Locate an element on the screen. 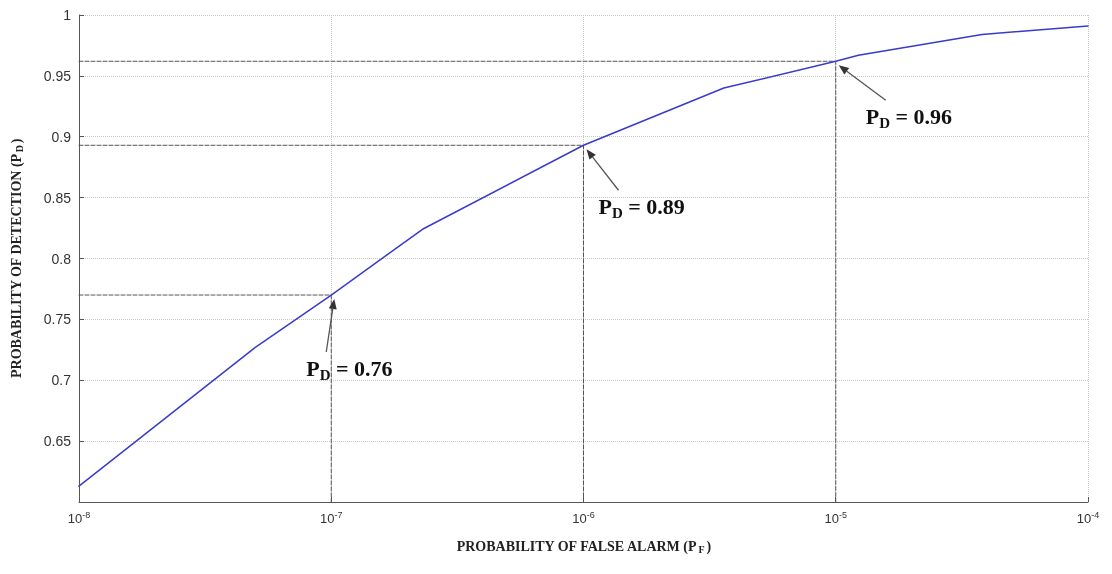 The image size is (1112, 574). y-axis-title: PROBABILITY OF DETECTION (PD) is located at coordinates (16, 258).